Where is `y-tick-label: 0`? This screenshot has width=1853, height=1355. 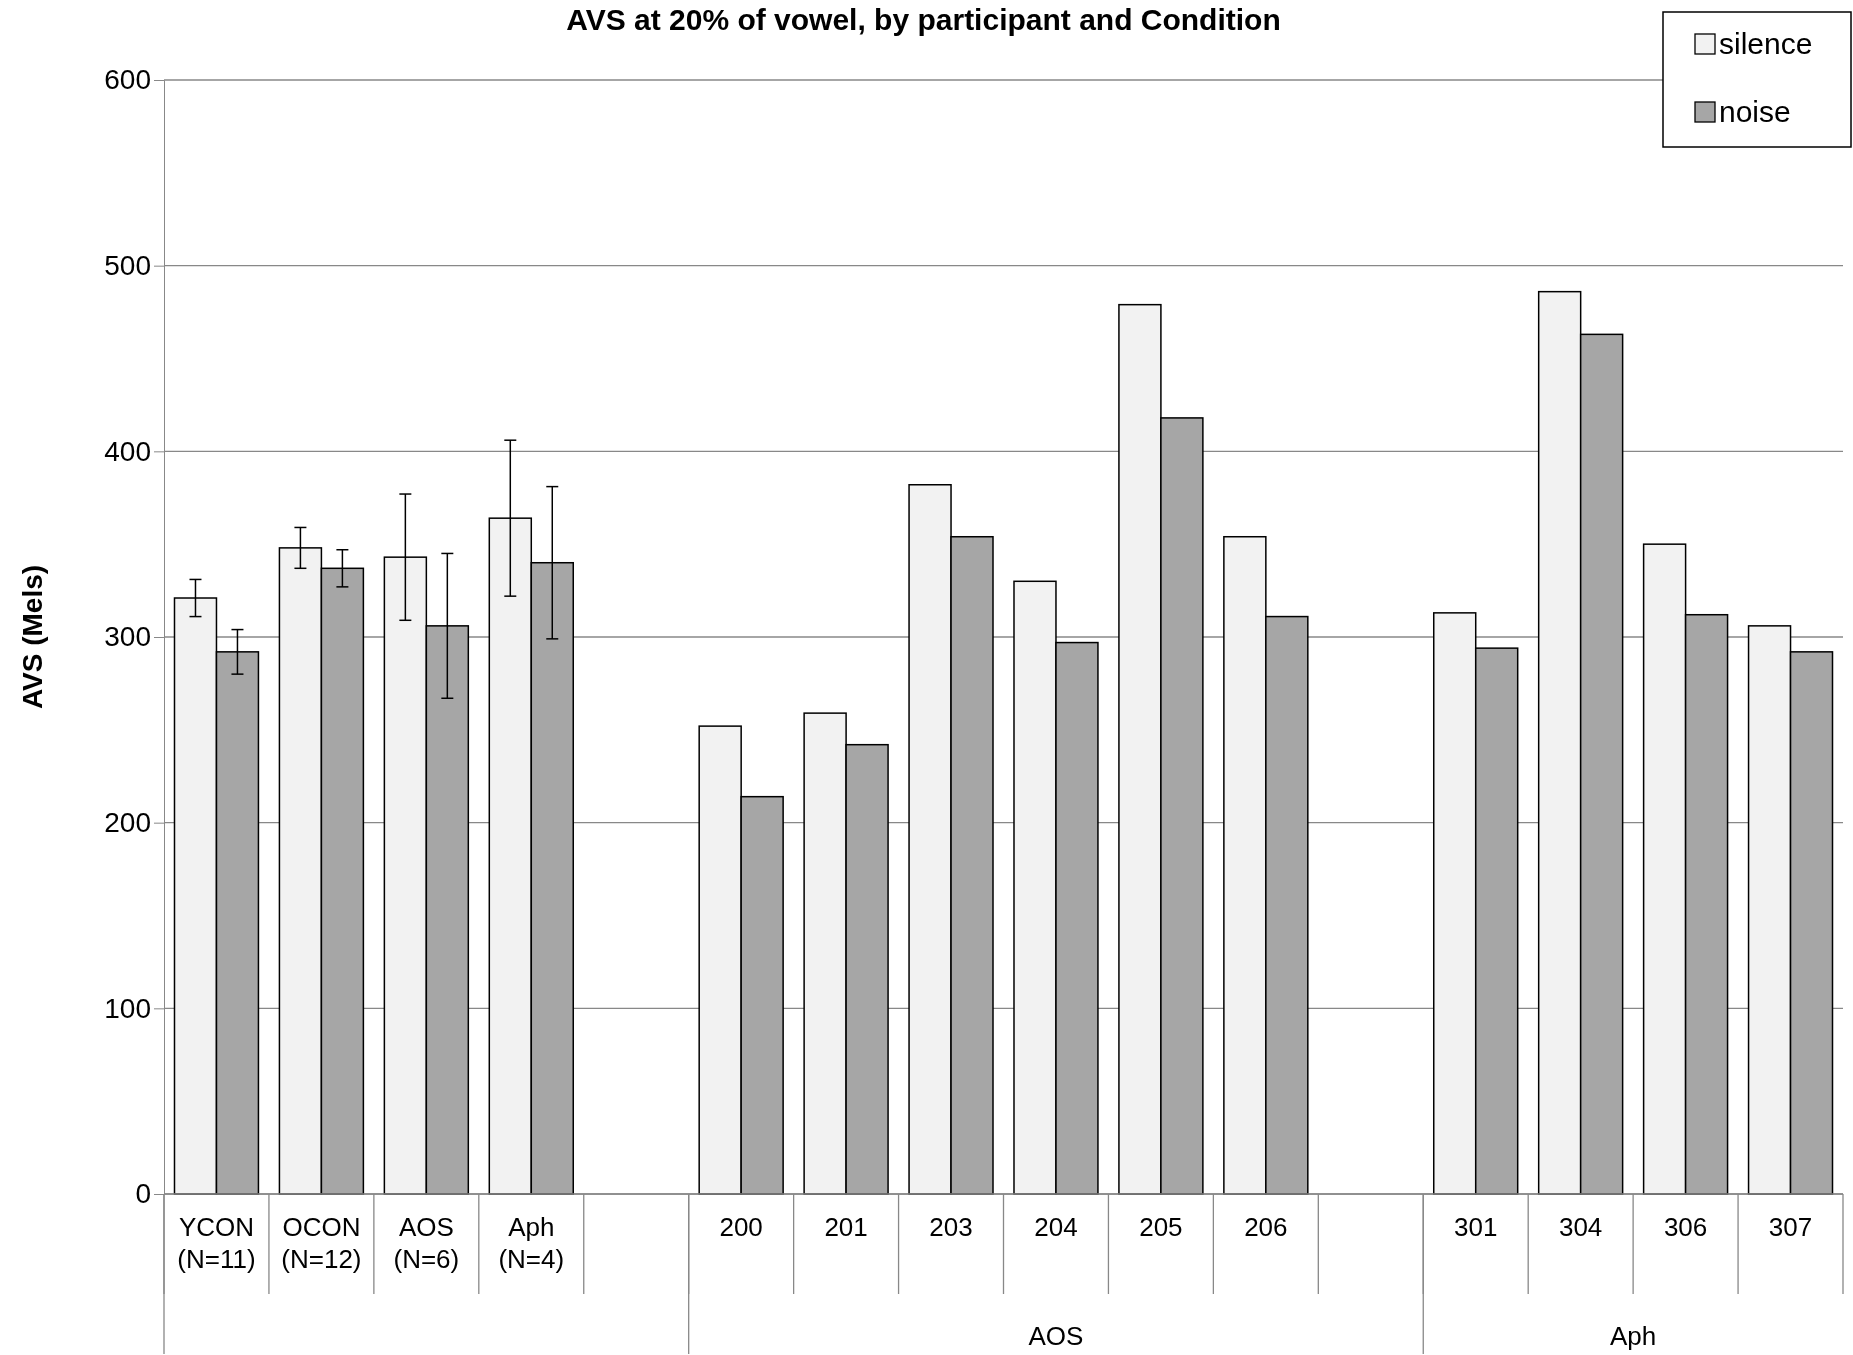
y-tick-label: 0 is located at coordinates (143, 1194).